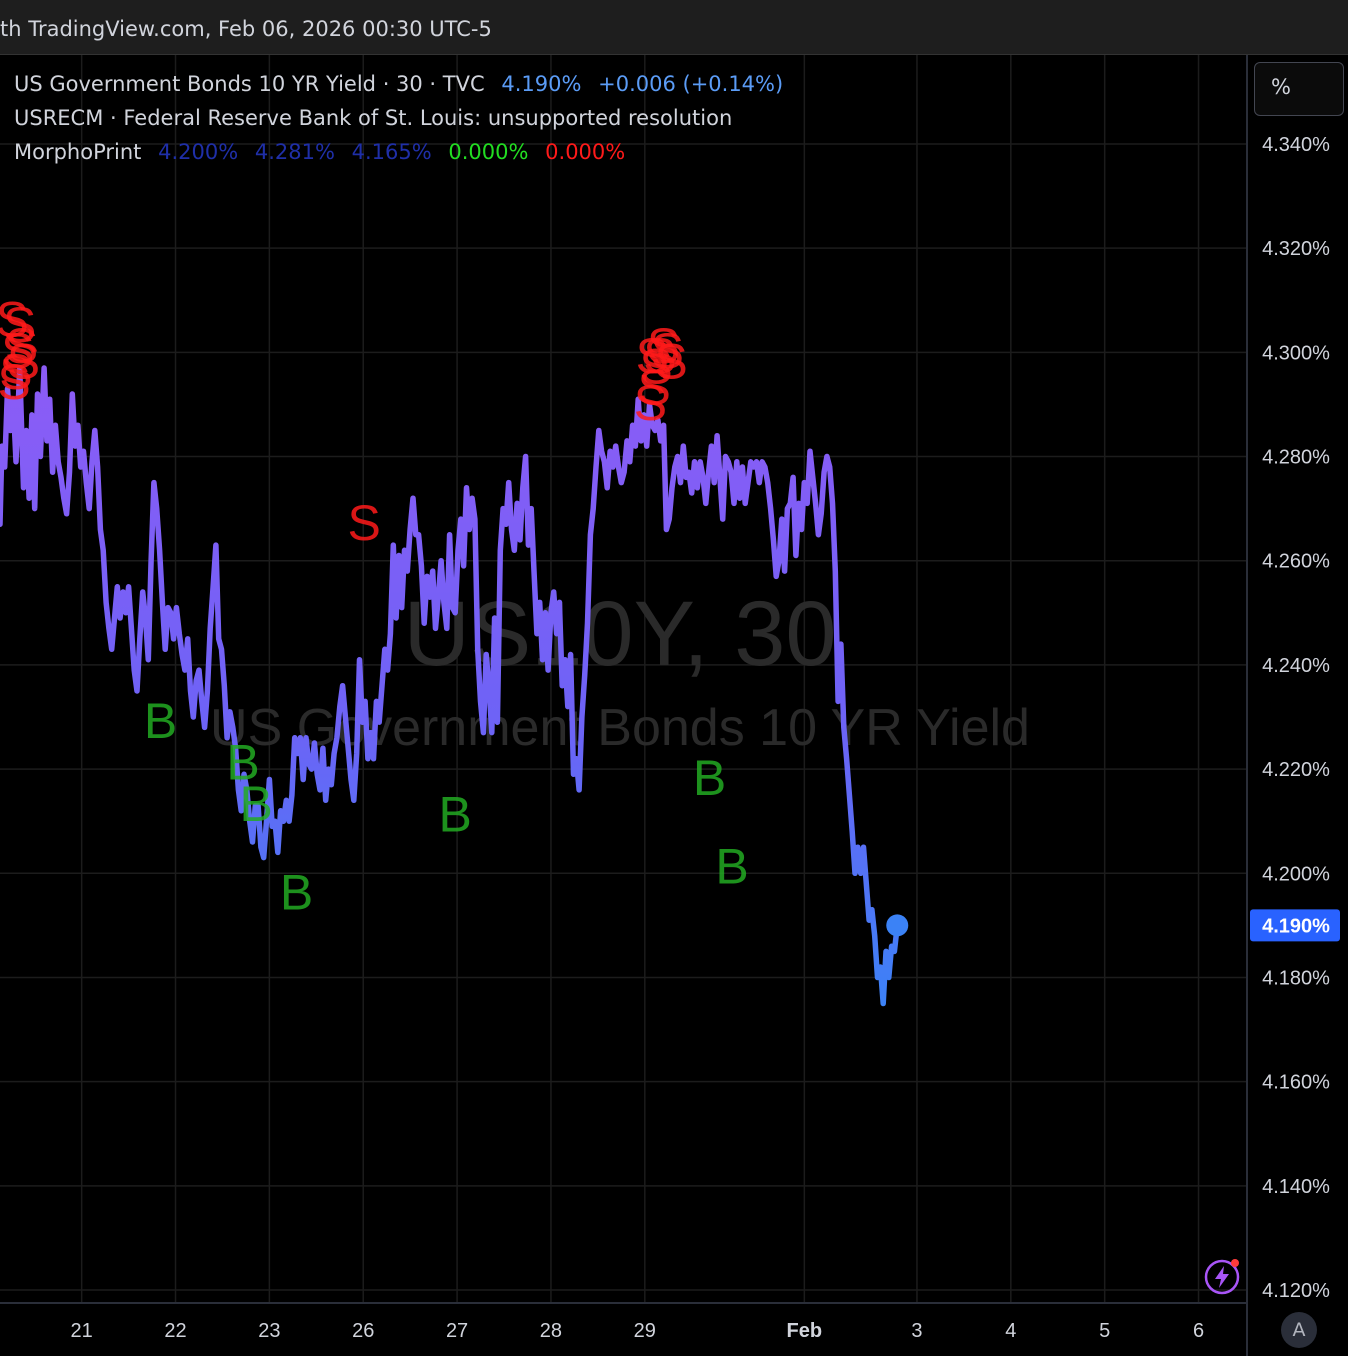 This screenshot has width=1348, height=1356. What do you see at coordinates (198, 152) in the screenshot?
I see `legend-morpho-value-1: 4.200%` at bounding box center [198, 152].